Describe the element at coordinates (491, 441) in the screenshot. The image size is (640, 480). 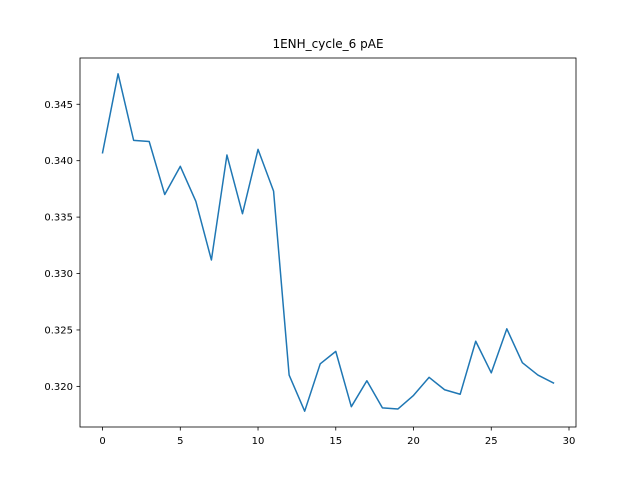
I see `x-tick-label: 25` at that location.